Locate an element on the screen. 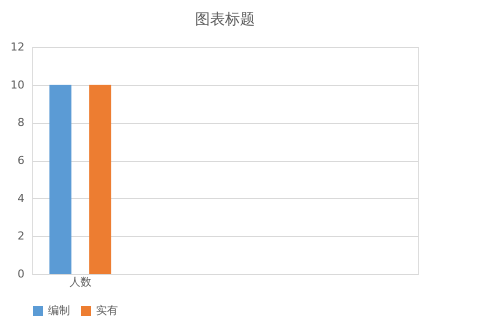 The height and width of the screenshot is (324, 488). y-tick-label: 8 is located at coordinates (21, 123).